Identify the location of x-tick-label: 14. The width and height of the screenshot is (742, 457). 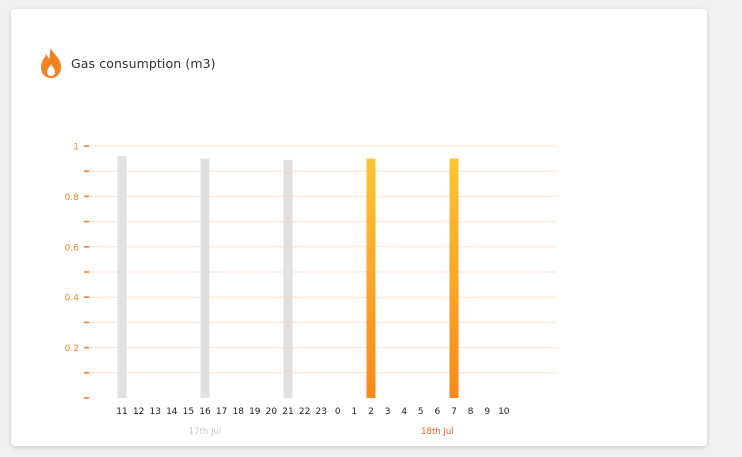
(172, 412).